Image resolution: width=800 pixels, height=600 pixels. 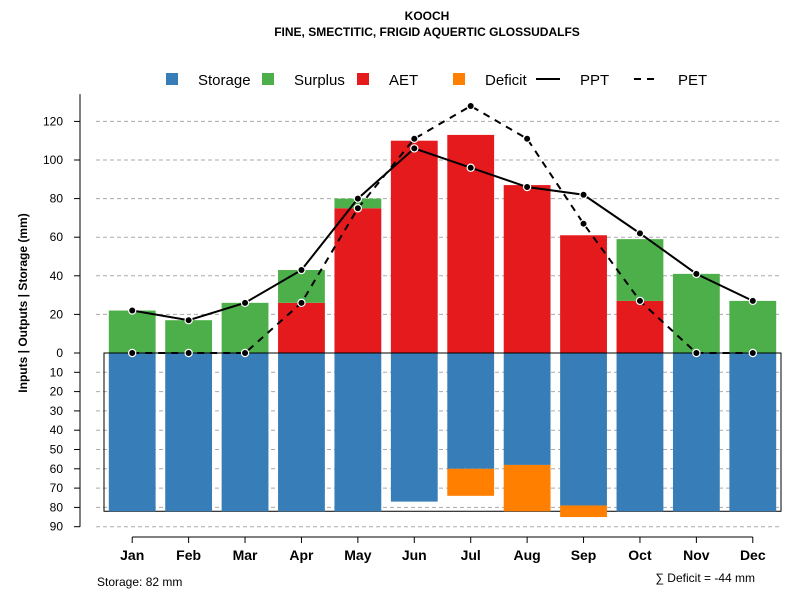 What do you see at coordinates (414, 555) in the screenshot?
I see `x-tick-label-jun: Jun` at bounding box center [414, 555].